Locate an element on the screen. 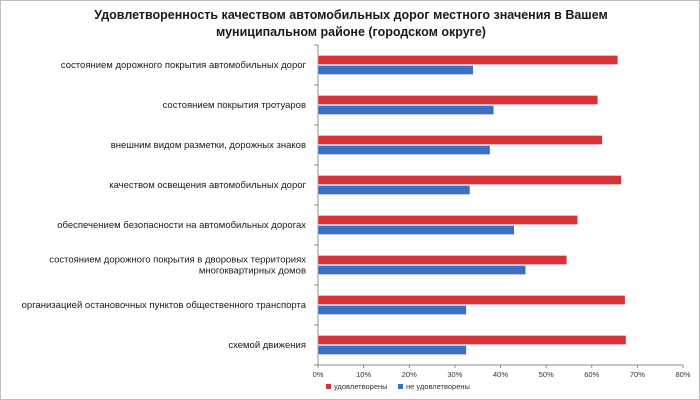 This screenshot has width=700, height=400. x-tick-label: 10% is located at coordinates (363, 374).